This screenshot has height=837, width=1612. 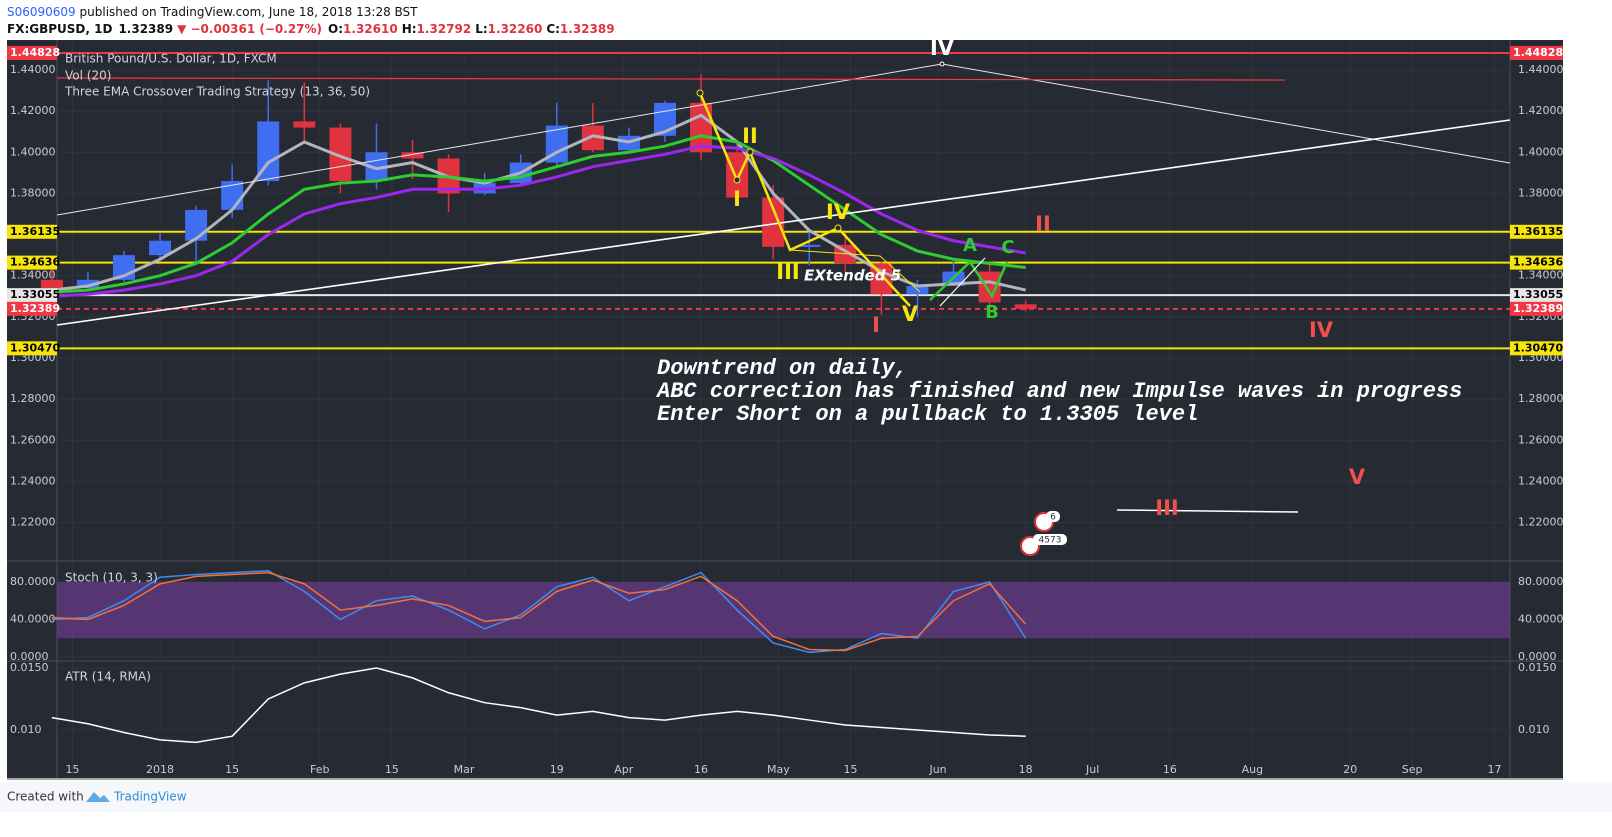 I want to click on event-badge, so click(x=1050, y=539).